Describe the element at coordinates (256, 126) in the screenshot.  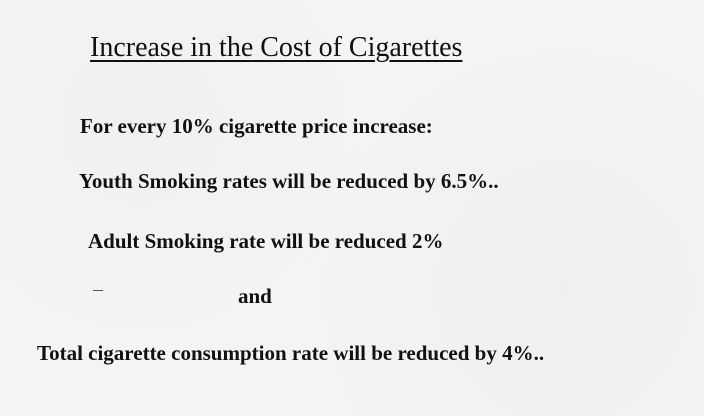
I see `price-increase-intro: For every 10% cigarette price increase:` at that location.